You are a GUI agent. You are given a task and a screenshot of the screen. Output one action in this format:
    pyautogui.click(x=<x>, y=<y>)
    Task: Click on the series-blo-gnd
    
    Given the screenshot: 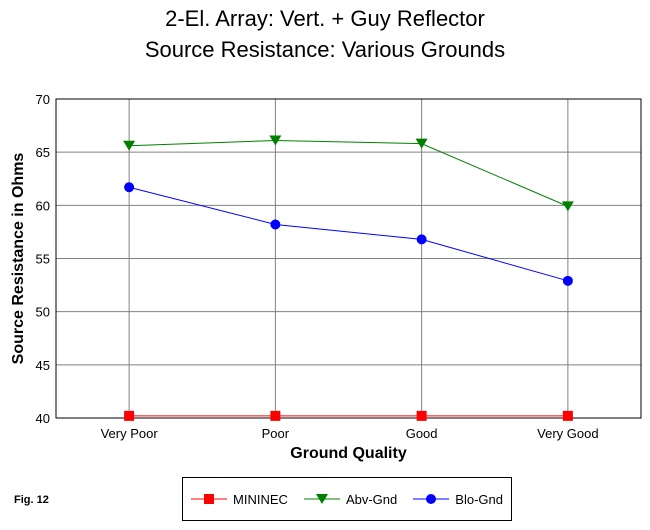 What is the action you would take?
    pyautogui.click(x=348, y=234)
    